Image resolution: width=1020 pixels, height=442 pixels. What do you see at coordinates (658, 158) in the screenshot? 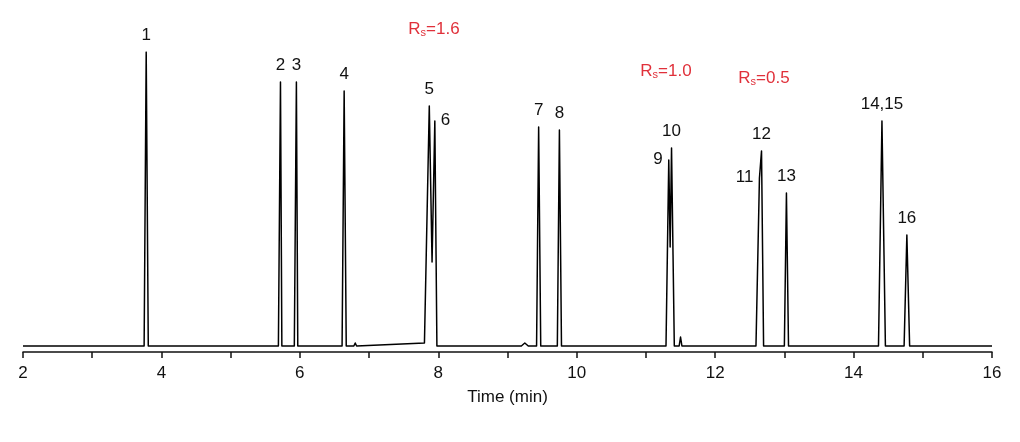
I see `annotation: 9` at bounding box center [658, 158].